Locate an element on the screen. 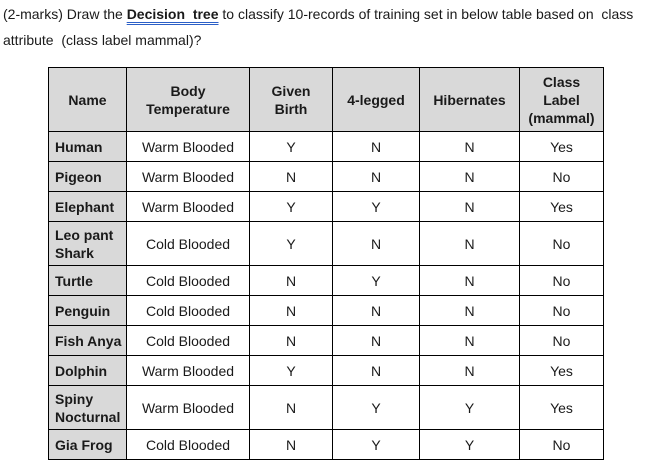 The image size is (657, 464). column-header-4-legged: 4-legged is located at coordinates (376, 99).